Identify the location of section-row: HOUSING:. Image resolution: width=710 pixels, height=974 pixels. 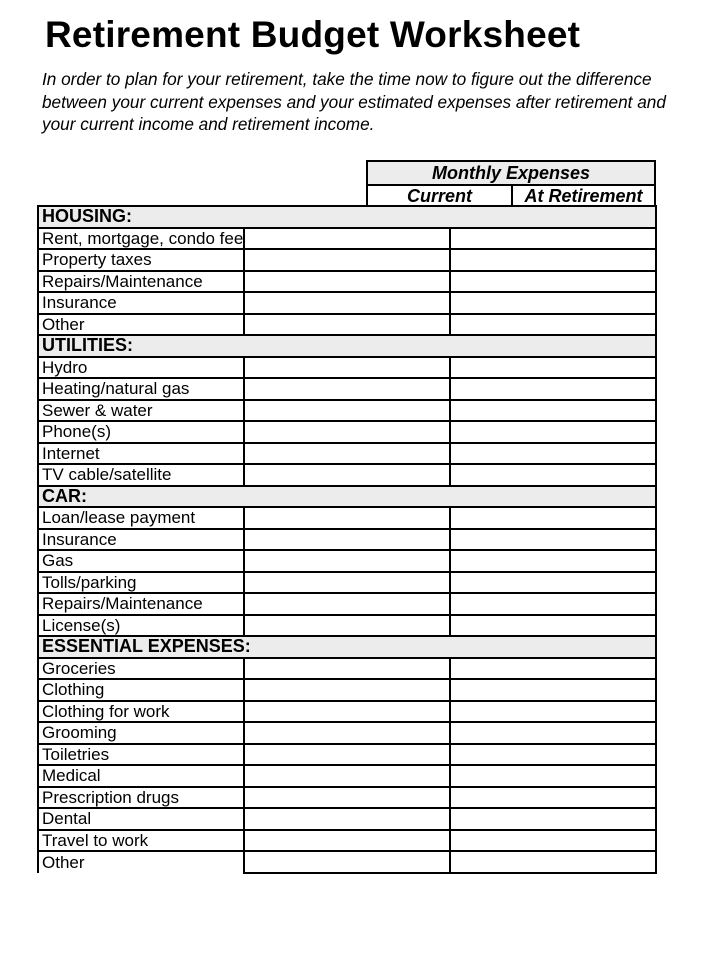
(347, 217).